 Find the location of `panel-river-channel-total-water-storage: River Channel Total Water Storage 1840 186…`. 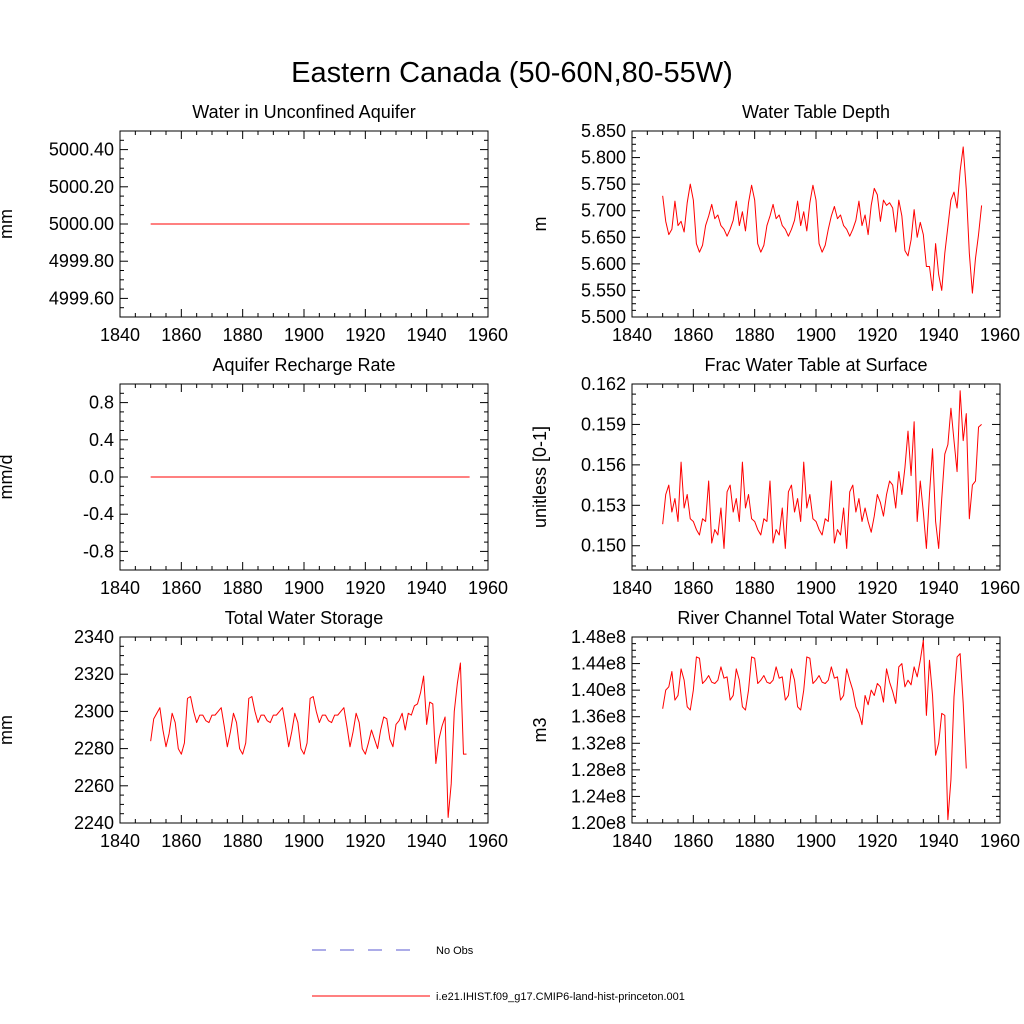

panel-river-channel-total-water-storage: River Channel Total Water Storage 1840 186… is located at coordinates (775, 729).